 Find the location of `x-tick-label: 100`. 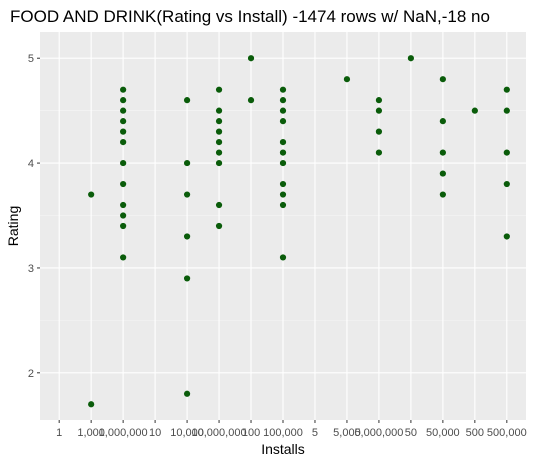

x-tick-label: 100 is located at coordinates (251, 433).